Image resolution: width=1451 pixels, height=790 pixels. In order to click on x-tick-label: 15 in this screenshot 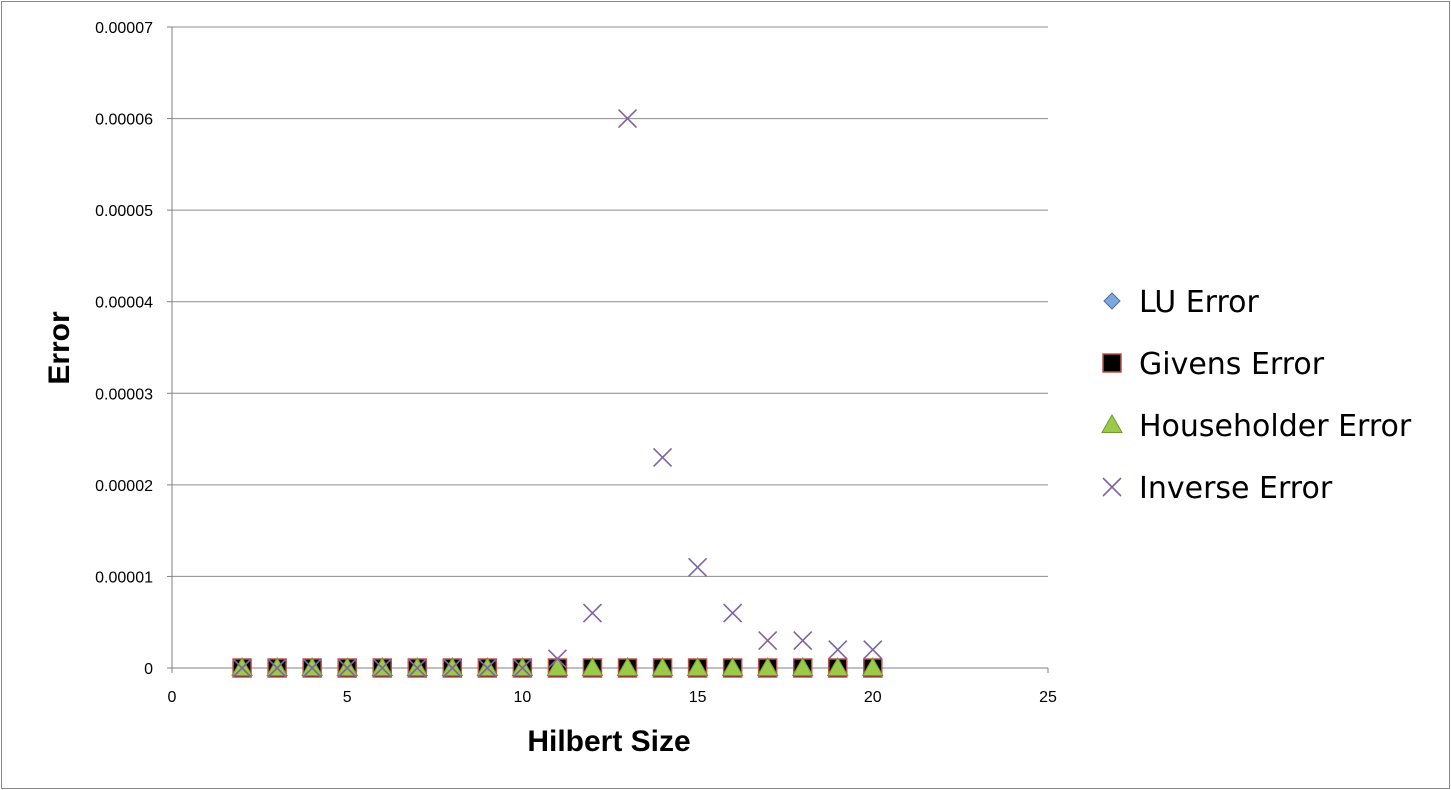, I will do `click(698, 697)`.